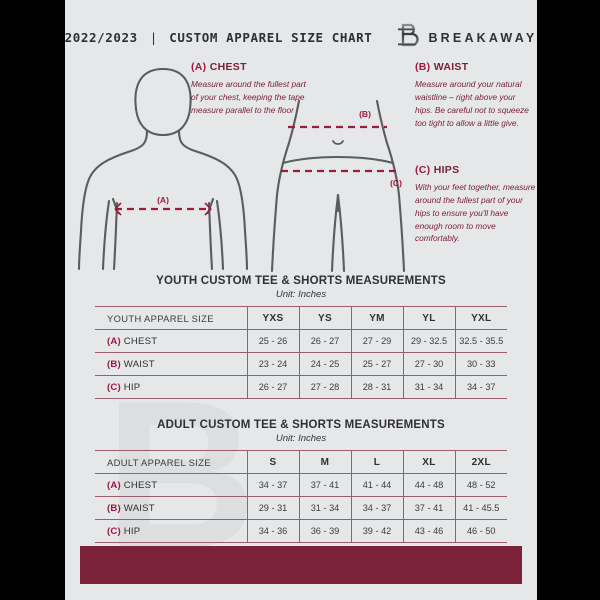 This screenshot has height=600, width=600. Describe the element at coordinates (171, 531) in the screenshot. I see `adult-row-hip-label: (C) HIP` at that location.